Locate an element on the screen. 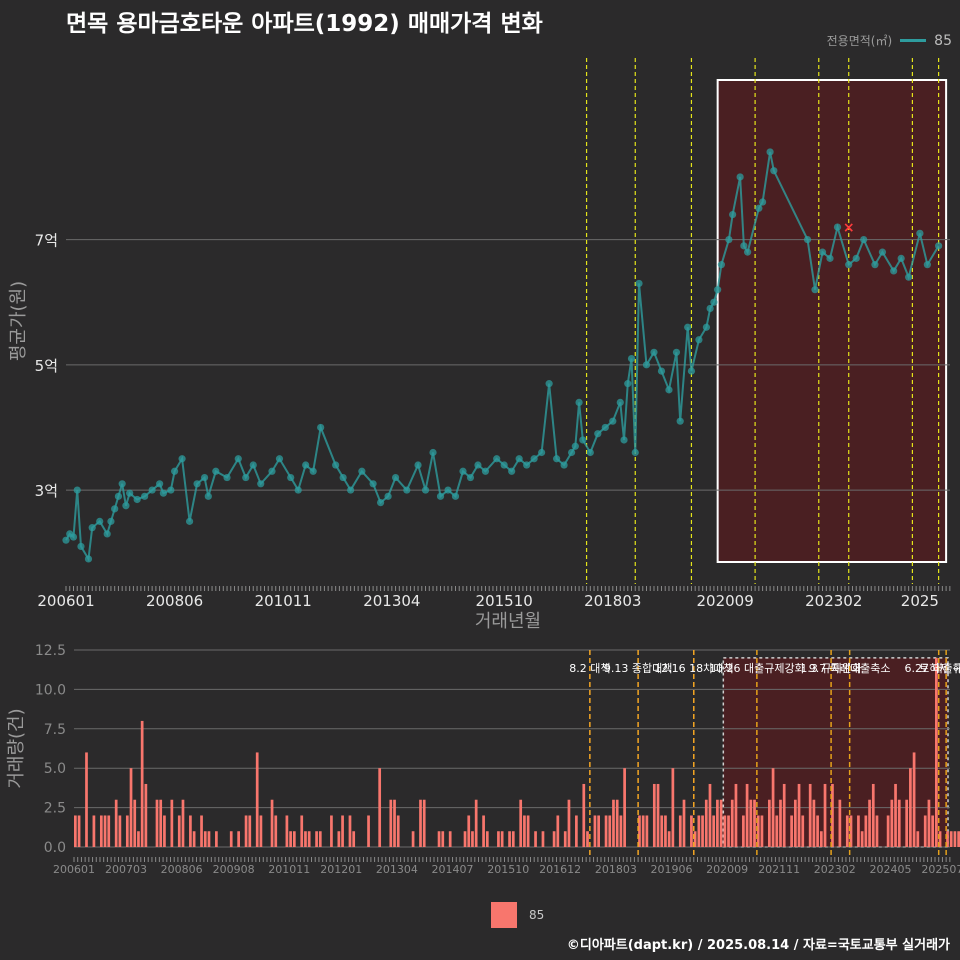  y-axis-title: 평균가(원) is located at coordinates (18, 321).